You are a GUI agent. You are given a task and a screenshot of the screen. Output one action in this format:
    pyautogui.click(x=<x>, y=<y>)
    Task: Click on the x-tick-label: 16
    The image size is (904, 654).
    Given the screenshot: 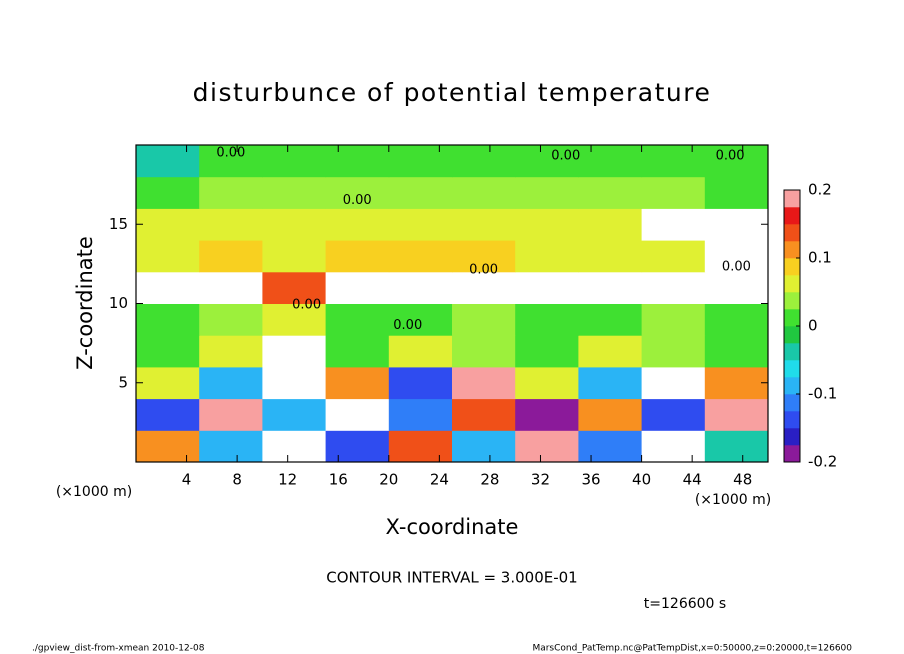 What is the action you would take?
    pyautogui.click(x=338, y=480)
    